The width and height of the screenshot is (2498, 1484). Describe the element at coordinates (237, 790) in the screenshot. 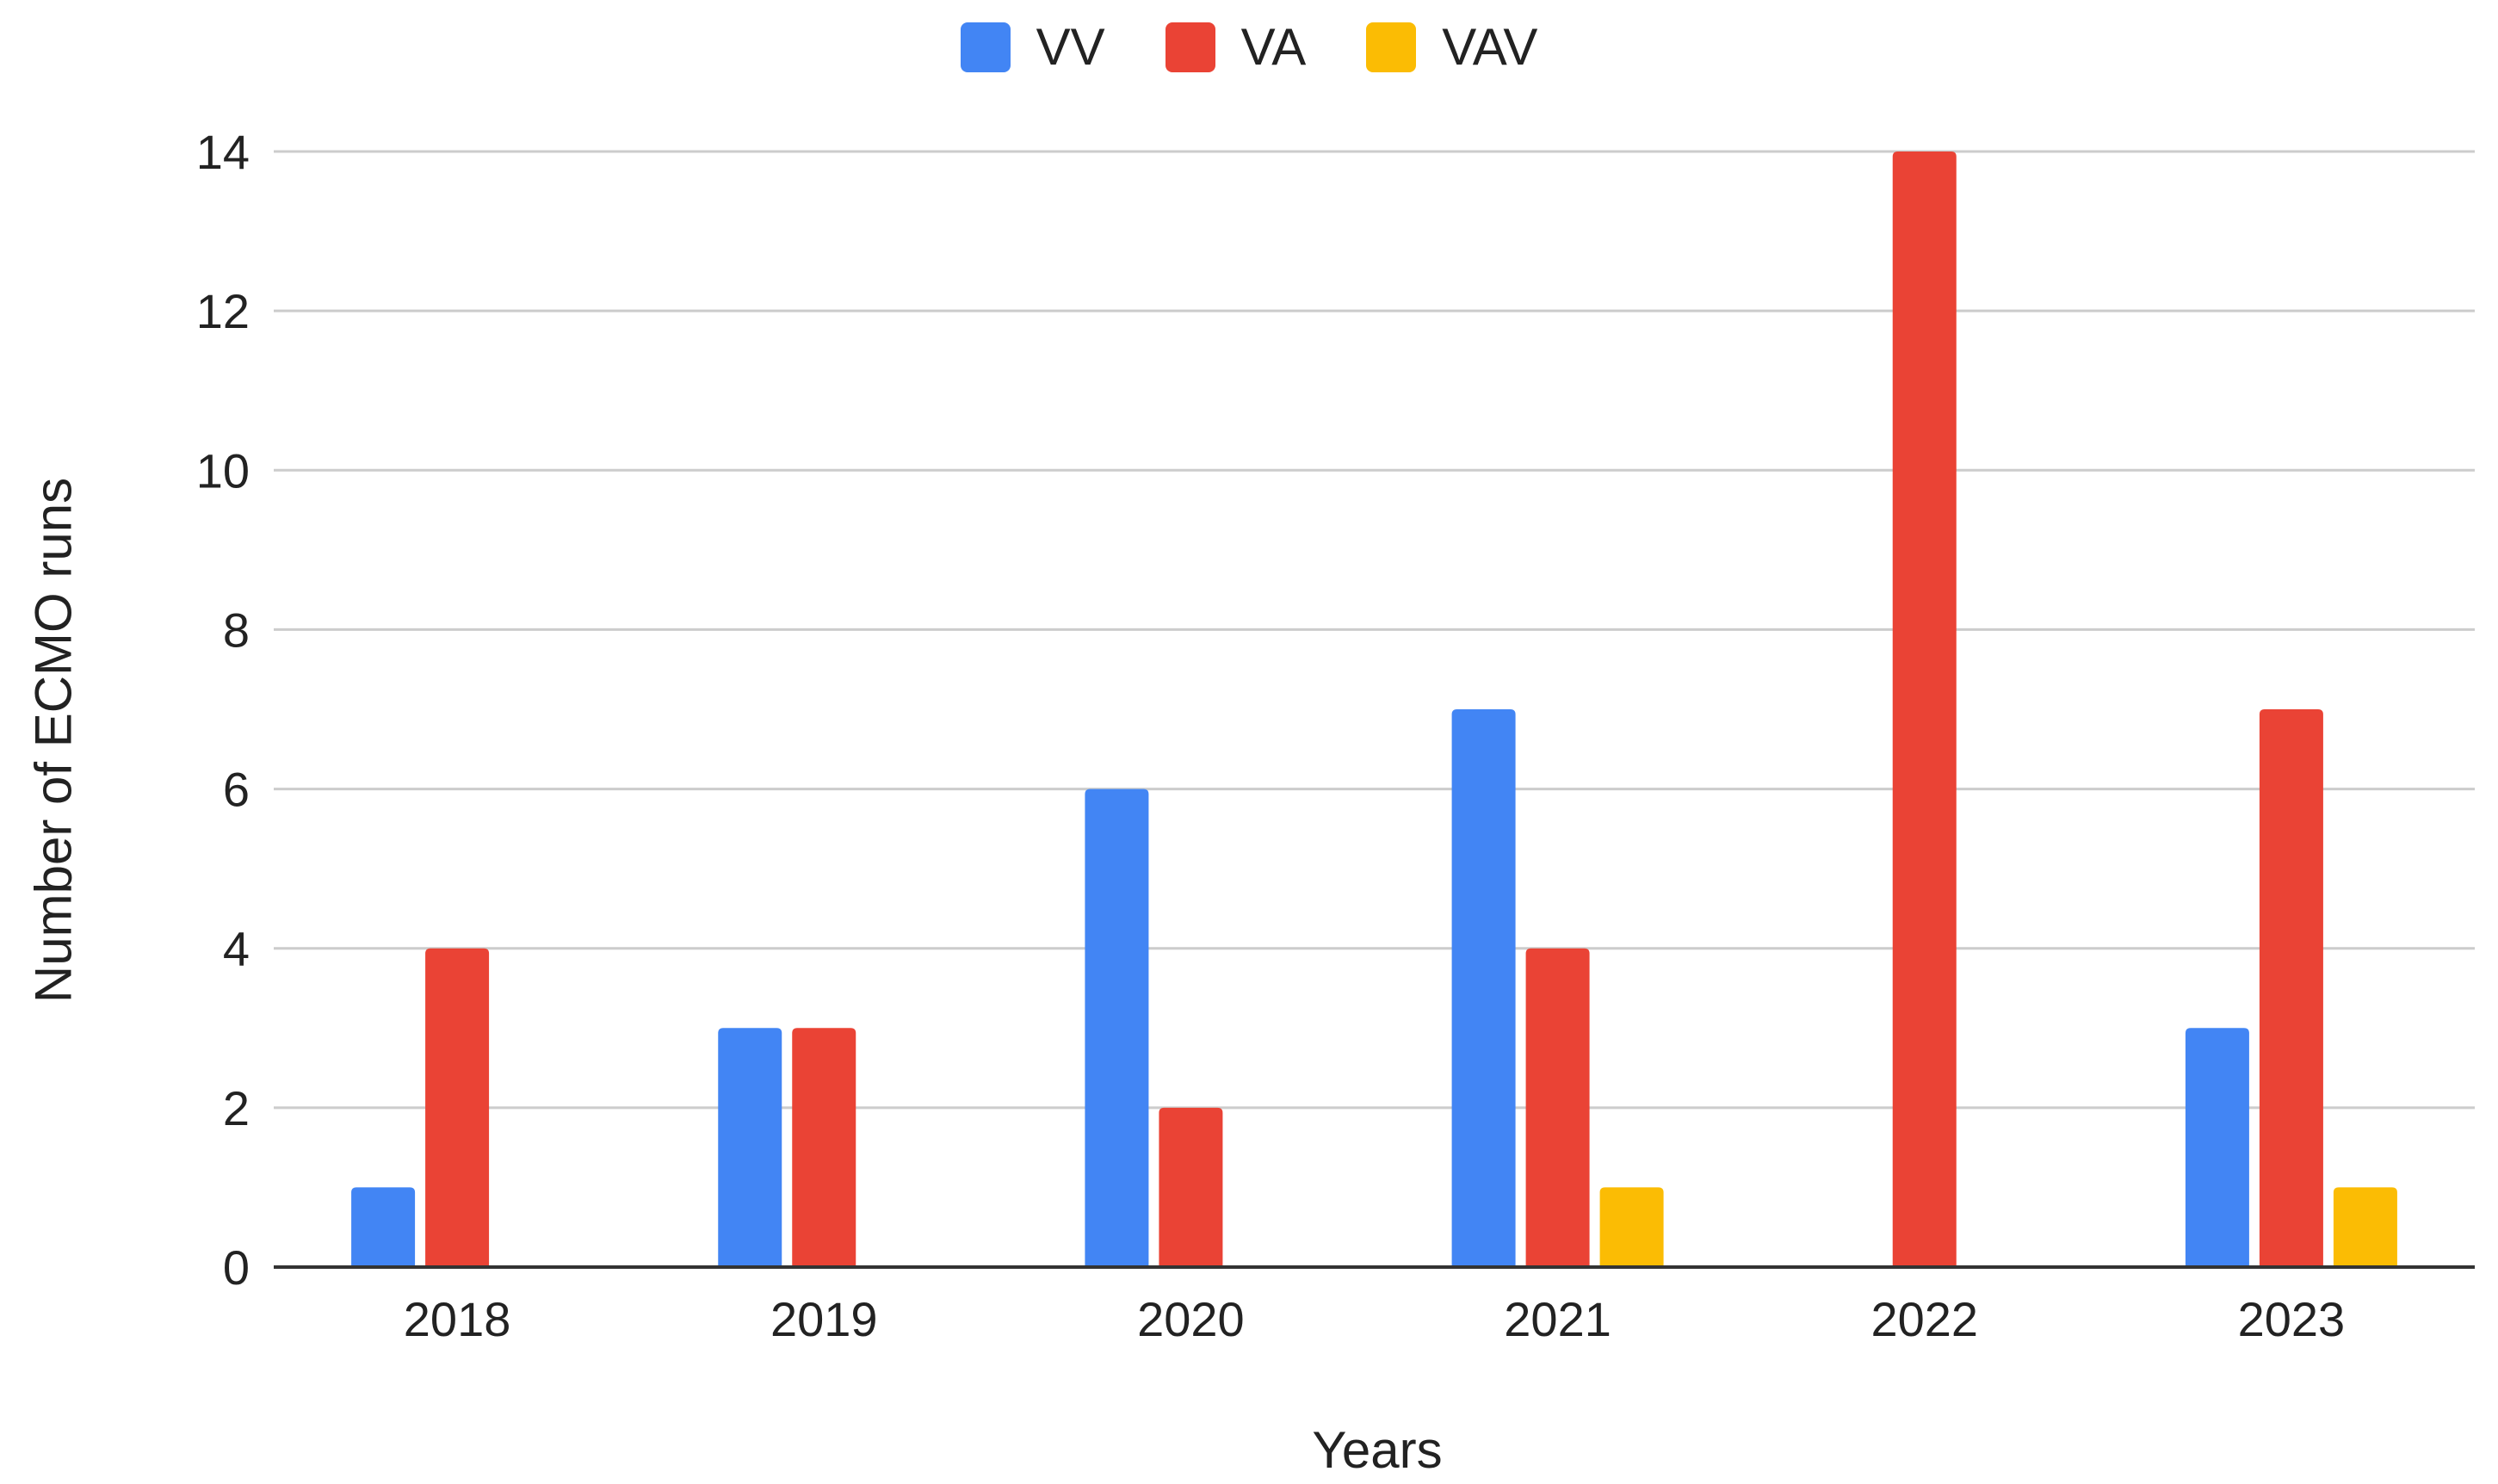

I see `y-tick-label: 6` at that location.